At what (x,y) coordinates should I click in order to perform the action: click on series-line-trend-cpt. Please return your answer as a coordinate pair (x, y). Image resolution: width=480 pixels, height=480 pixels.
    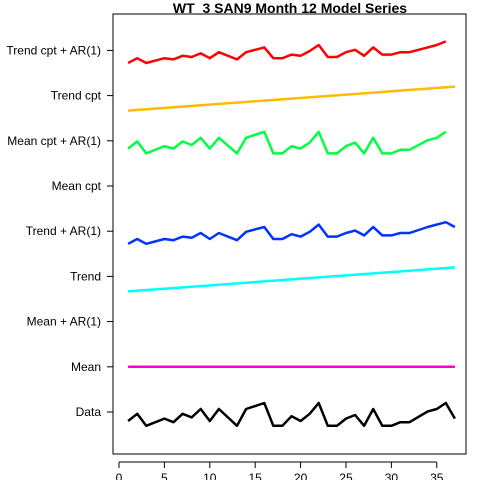
    Looking at the image, I should click on (291, 98).